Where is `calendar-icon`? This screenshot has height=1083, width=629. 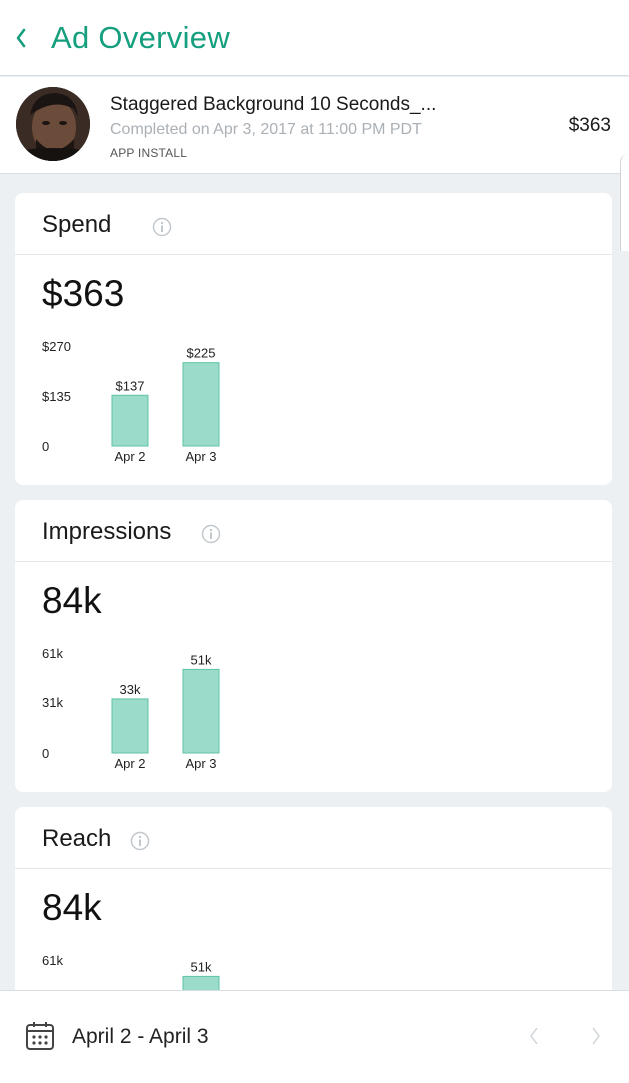 calendar-icon is located at coordinates (40, 1036).